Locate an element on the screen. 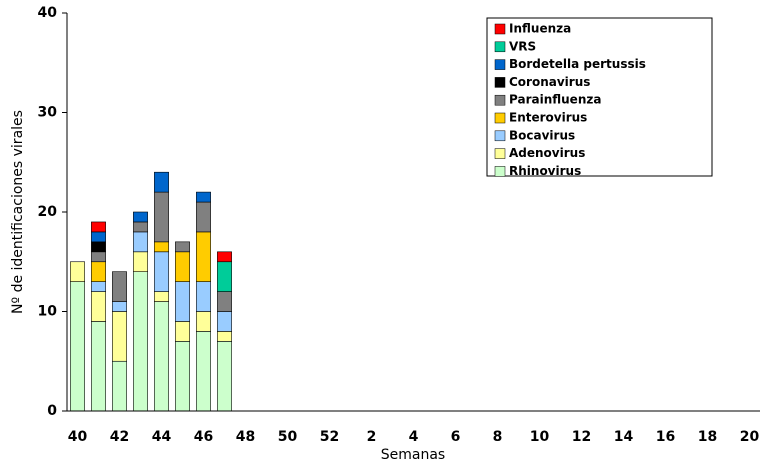  legend-label: Enterovirus is located at coordinates (548, 118).